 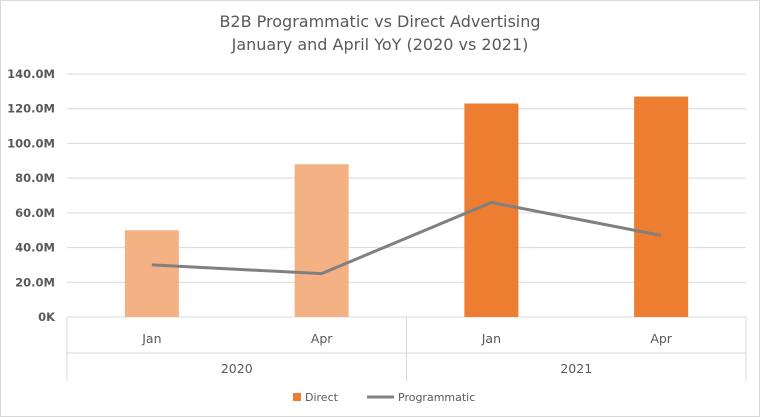 I want to click on y-tick-label: 80.0M, so click(x=35, y=178).